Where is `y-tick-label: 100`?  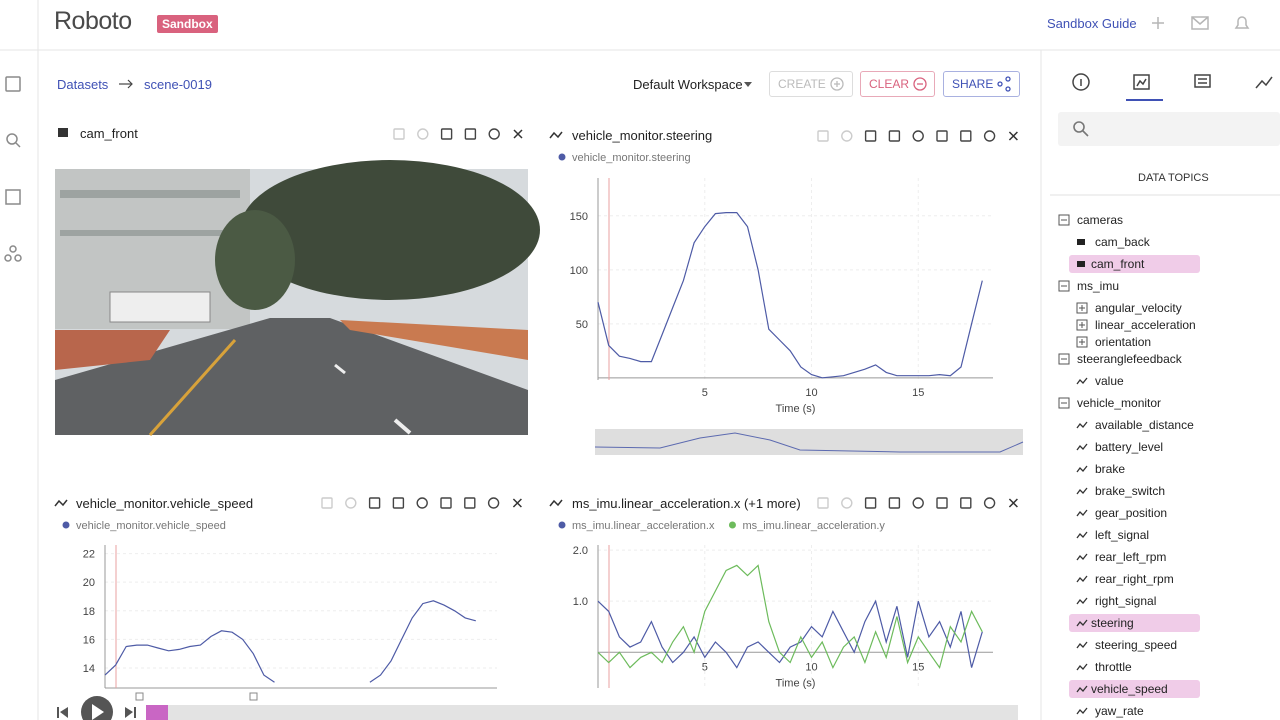
y-tick-label: 100 is located at coordinates (579, 271).